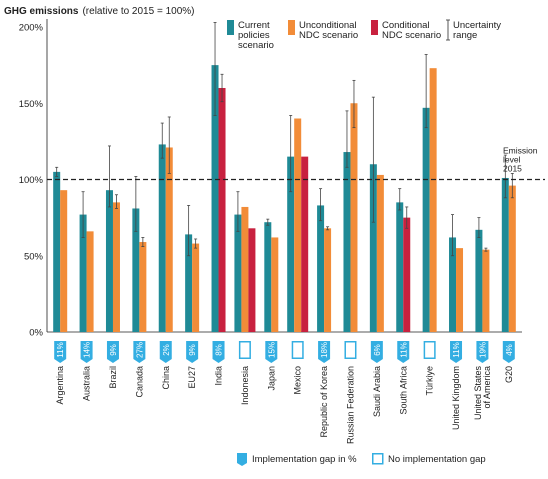  What do you see at coordinates (512, 160) in the screenshot?
I see `emission-level-label: level` at bounding box center [512, 160].